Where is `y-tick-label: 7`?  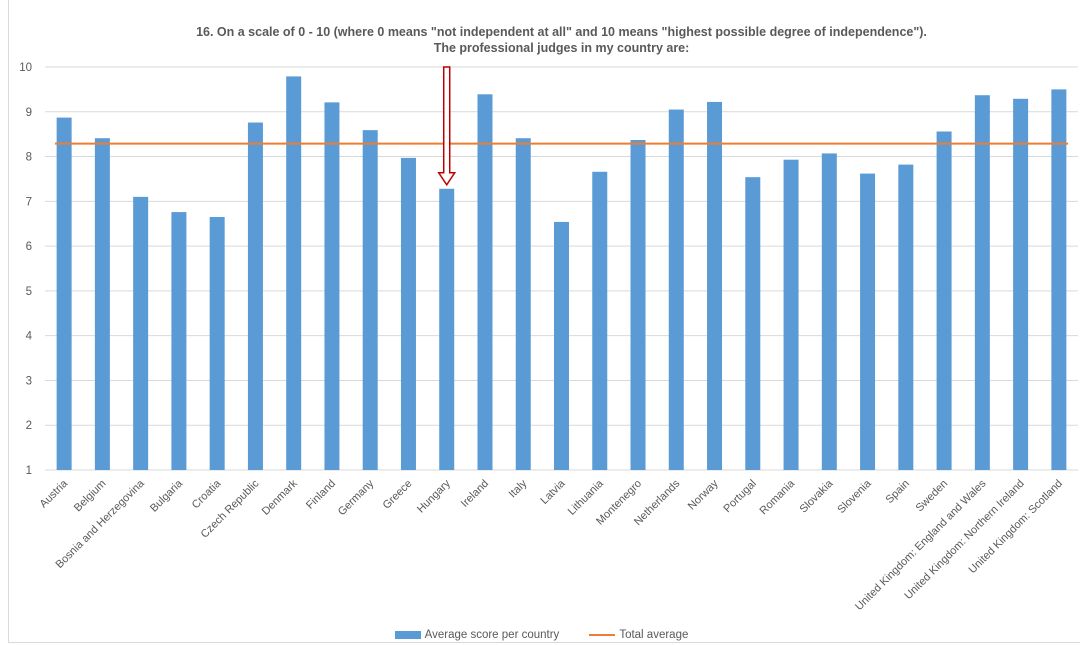
y-tick-label: 7 is located at coordinates (29, 202).